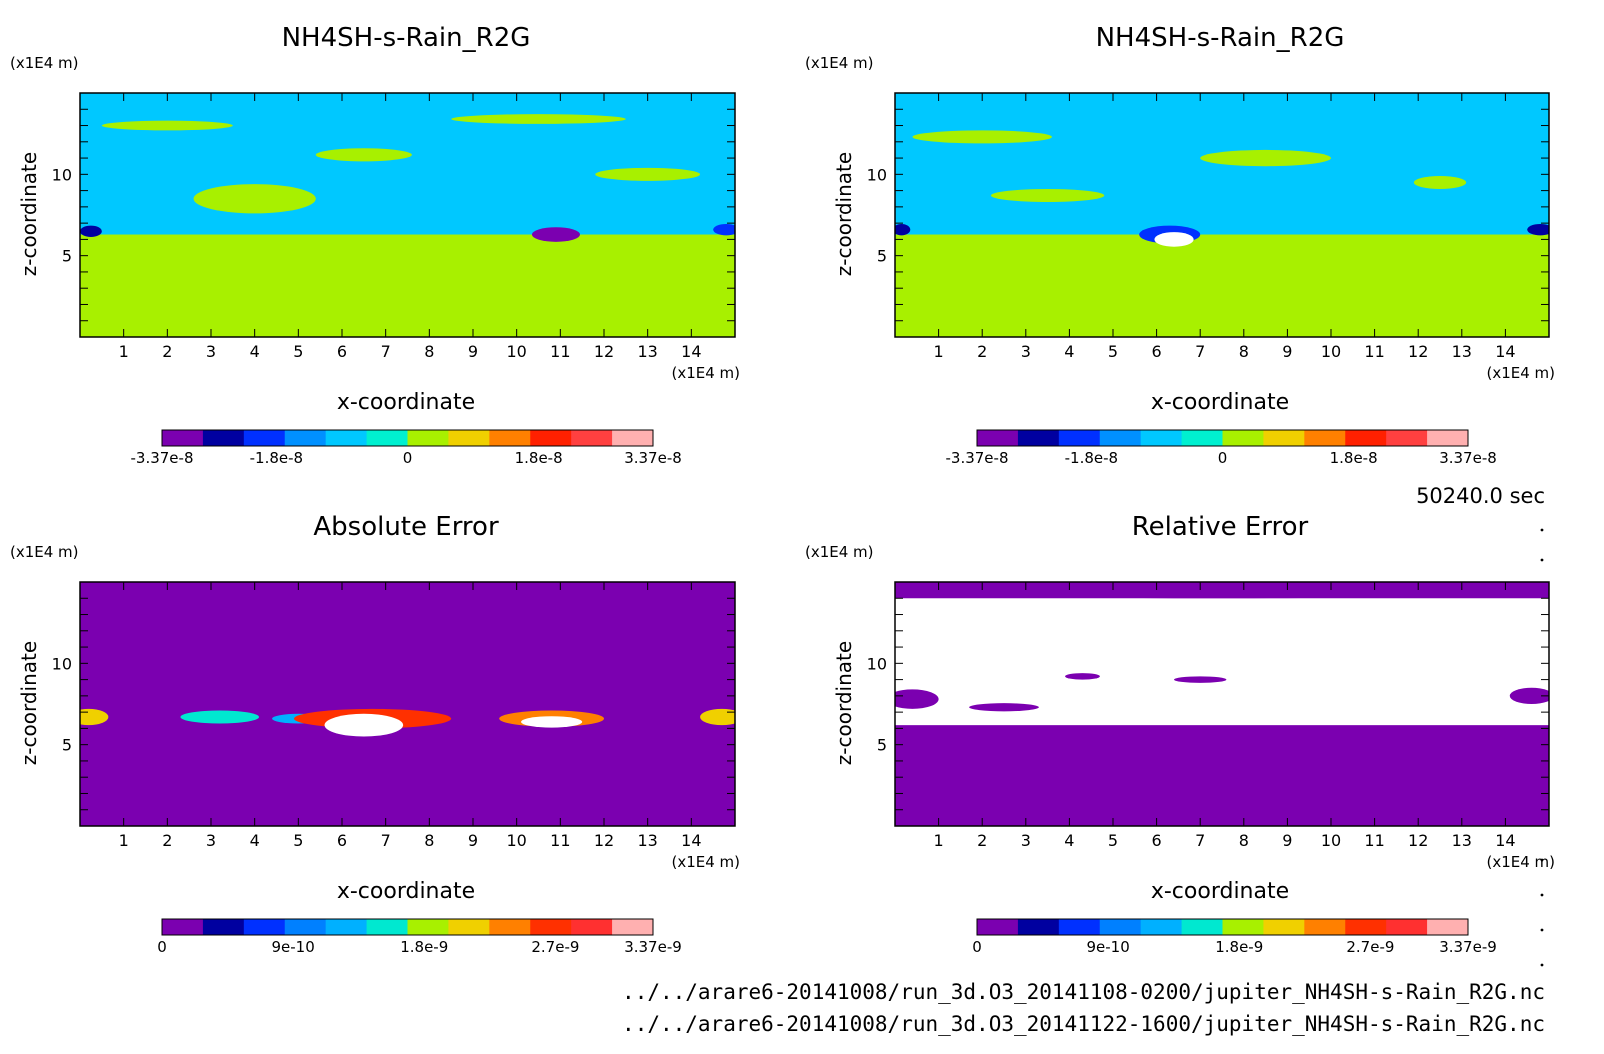 Image resolution: width=1604 pixels, height=1054 pixels. What do you see at coordinates (1370, 947) in the screenshot?
I see `colorbar-label: 2.7e-9` at bounding box center [1370, 947].